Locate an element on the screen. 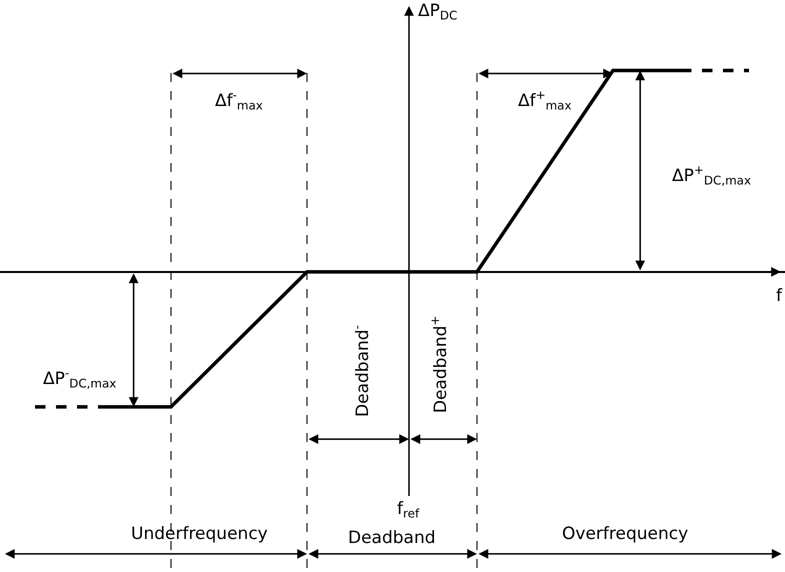  text: Underfrequency is located at coordinates (199, 534).